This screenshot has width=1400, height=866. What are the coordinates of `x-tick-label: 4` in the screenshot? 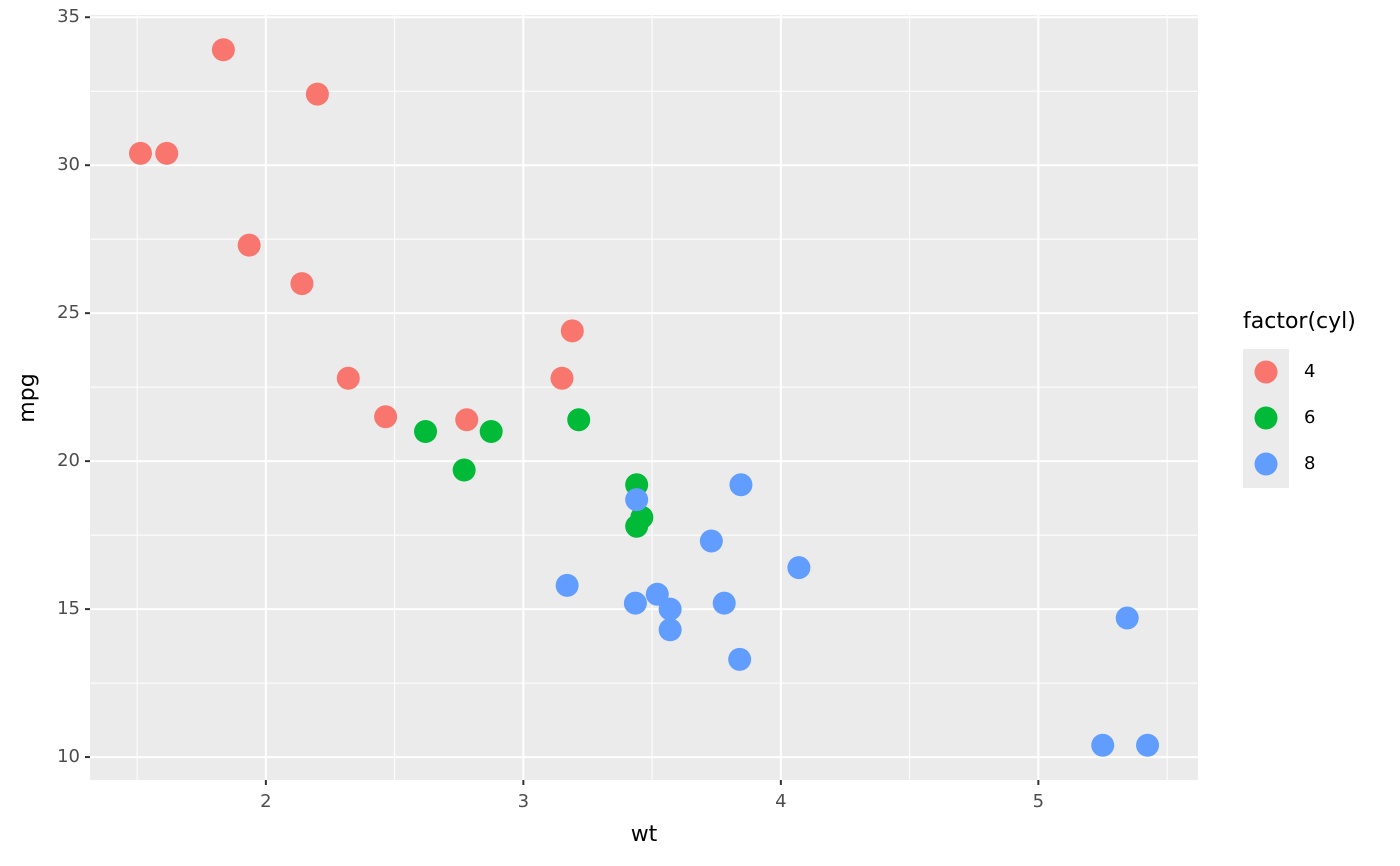 It's located at (780, 801).